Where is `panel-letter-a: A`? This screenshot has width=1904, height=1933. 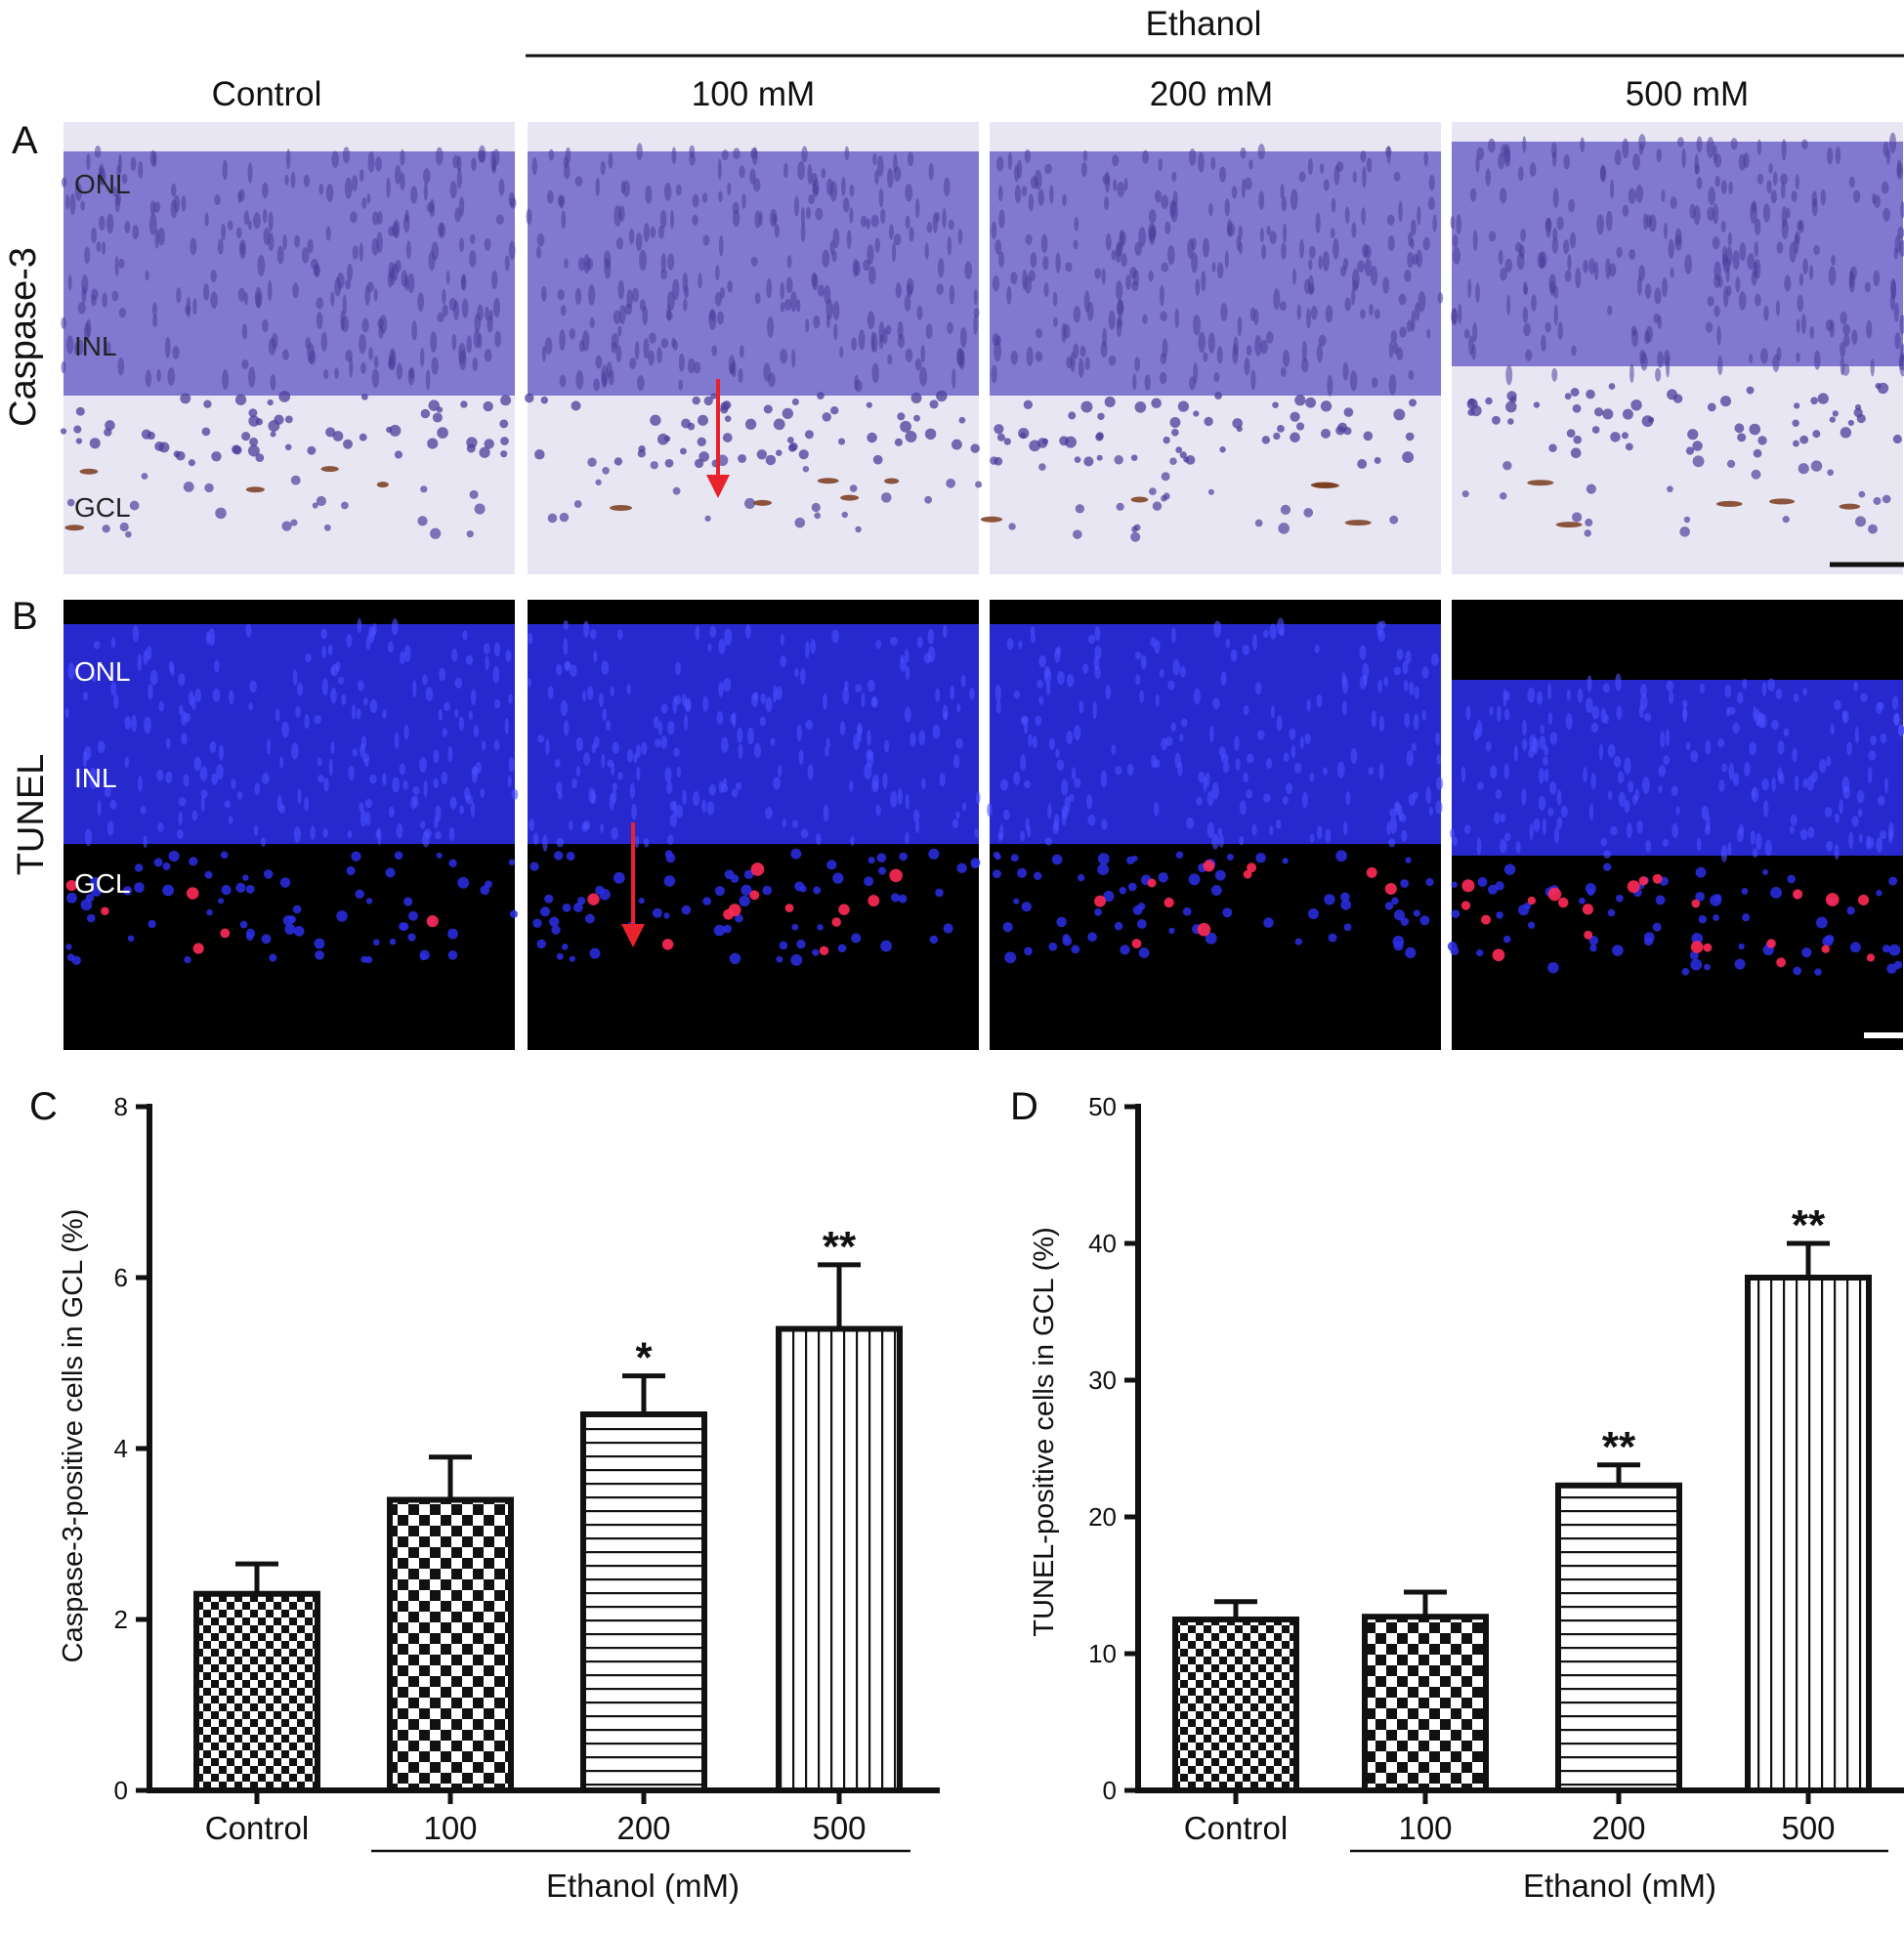 panel-letter-a: A is located at coordinates (25, 140).